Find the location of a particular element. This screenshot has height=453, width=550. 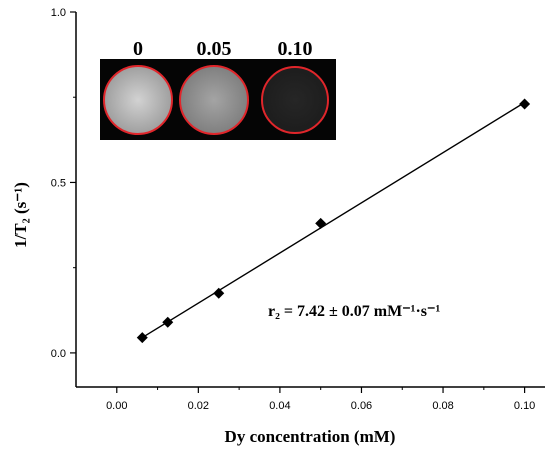

y-ticks: 0.0 0.5 1.0 is located at coordinates (63, 183).